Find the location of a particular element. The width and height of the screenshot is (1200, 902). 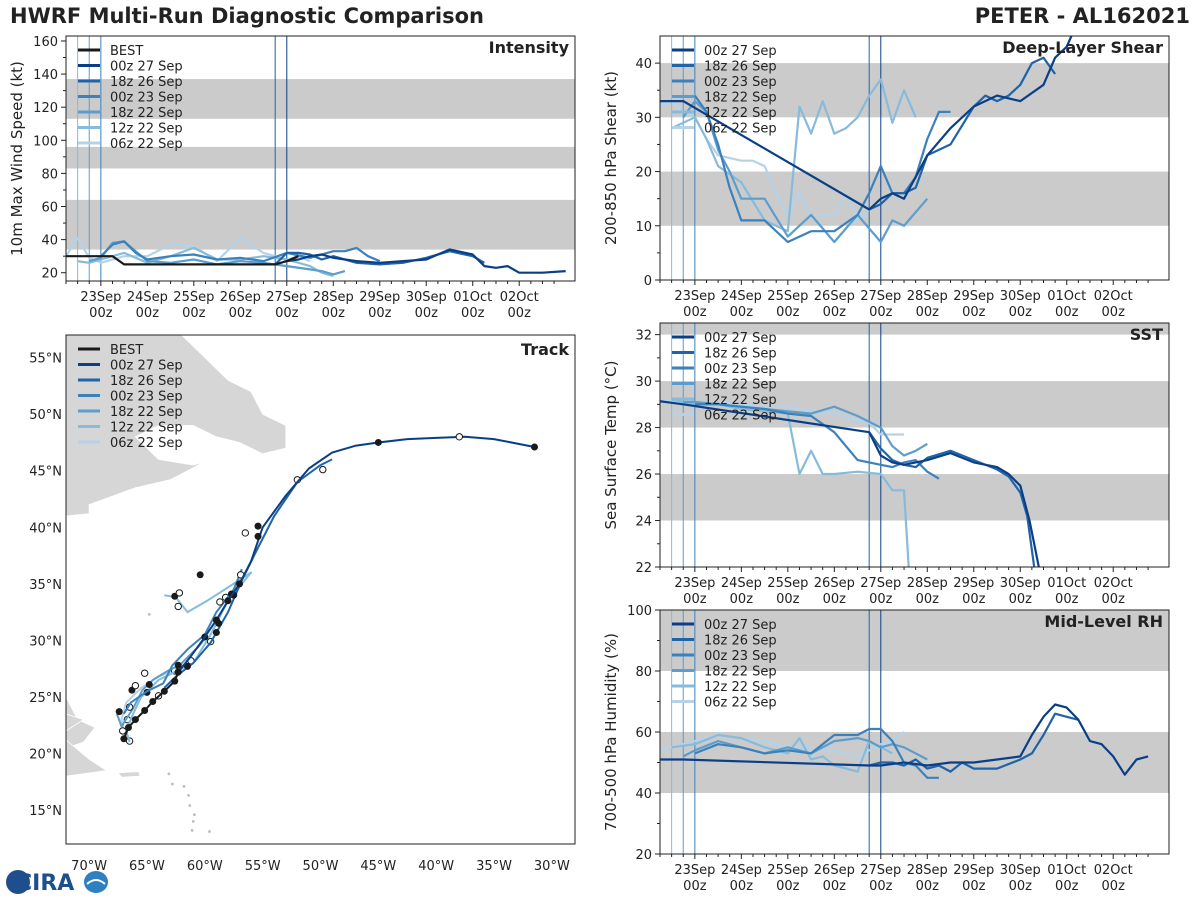

ytick-label-intensity: 120 is located at coordinates (45, 108).